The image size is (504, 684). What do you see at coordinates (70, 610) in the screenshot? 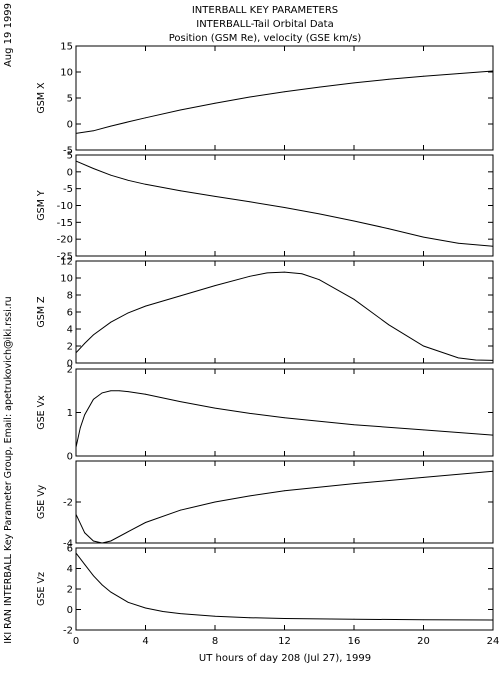
I see `gse-vz-y-tick-label: 0` at bounding box center [70, 610].